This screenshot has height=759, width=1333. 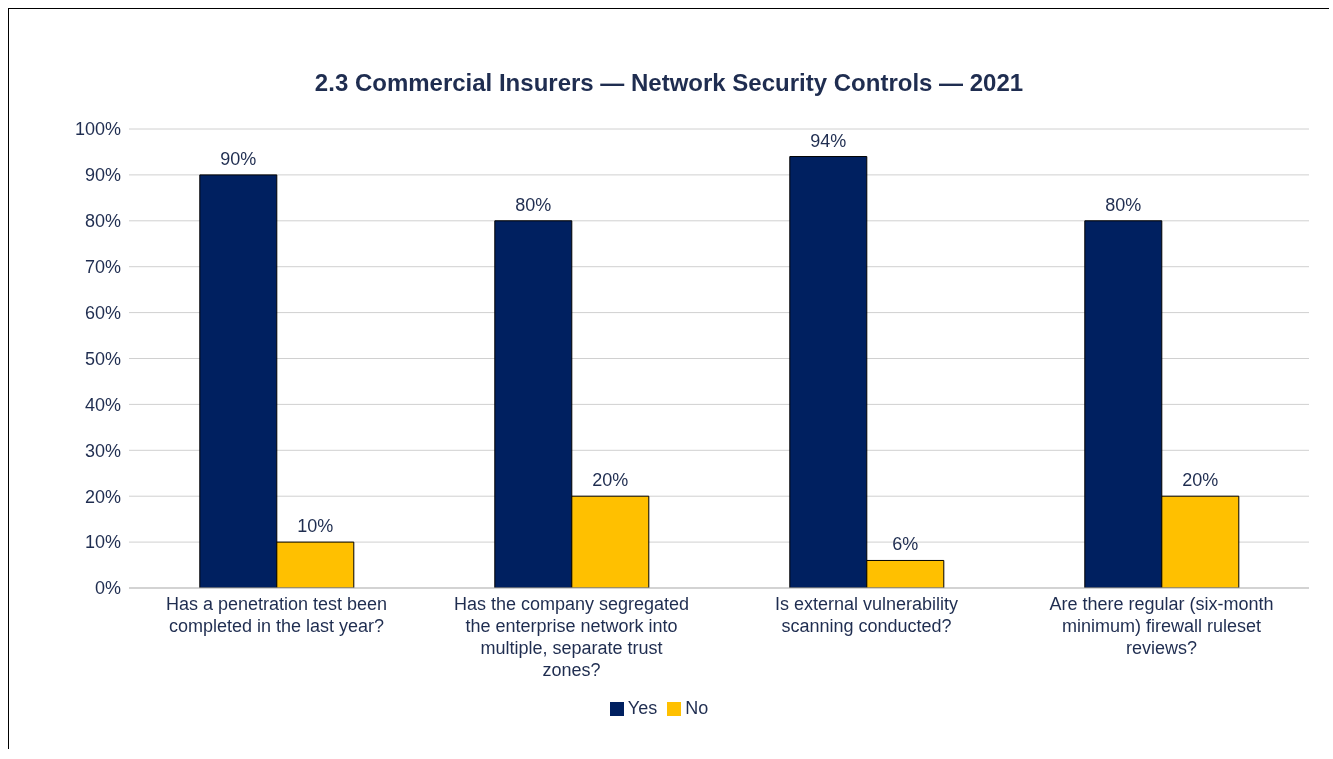 What do you see at coordinates (102, 358) in the screenshot?
I see `y-tick-label: 50%` at bounding box center [102, 358].